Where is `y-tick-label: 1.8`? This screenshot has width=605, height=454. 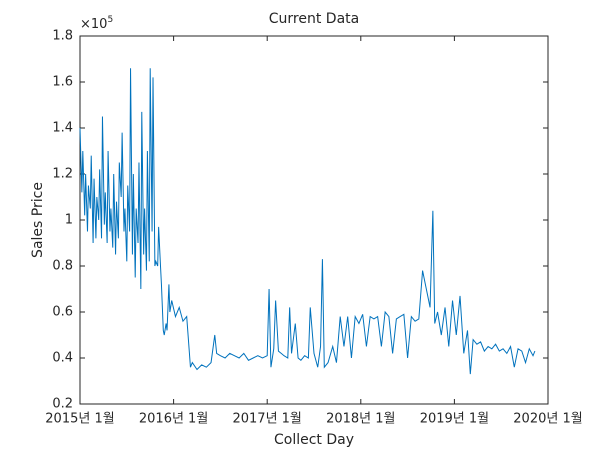
y-tick-label: 1.8 is located at coordinates (62, 36).